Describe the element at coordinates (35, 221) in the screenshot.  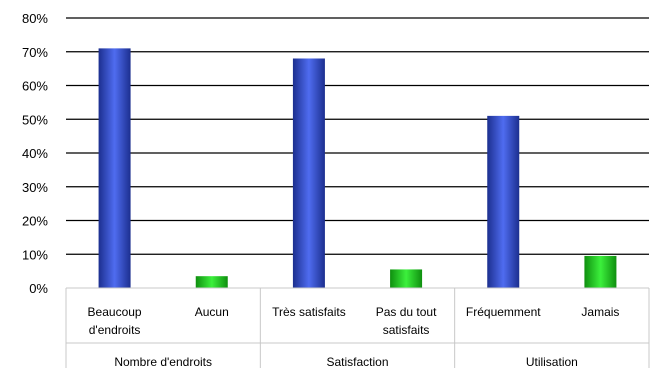
I see `y-tick-label: 20%` at that location.